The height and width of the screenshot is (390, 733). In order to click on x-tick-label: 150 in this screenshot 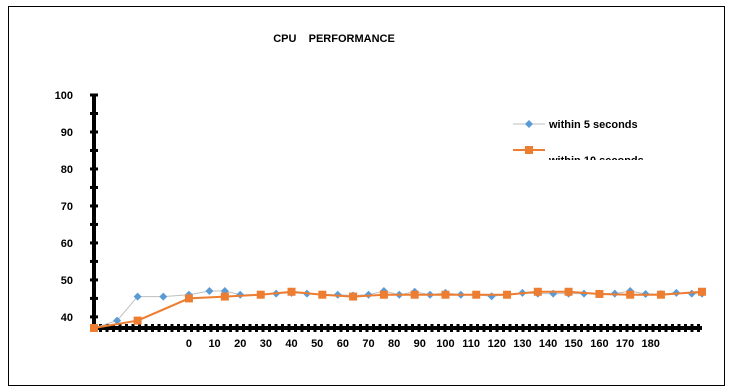, I will do `click(574, 344)`.